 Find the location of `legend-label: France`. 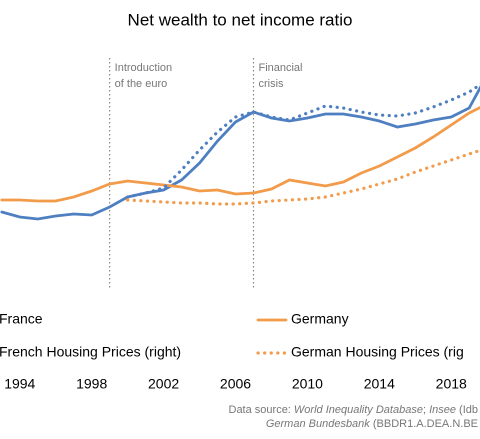

legend-label: France is located at coordinates (21, 319).